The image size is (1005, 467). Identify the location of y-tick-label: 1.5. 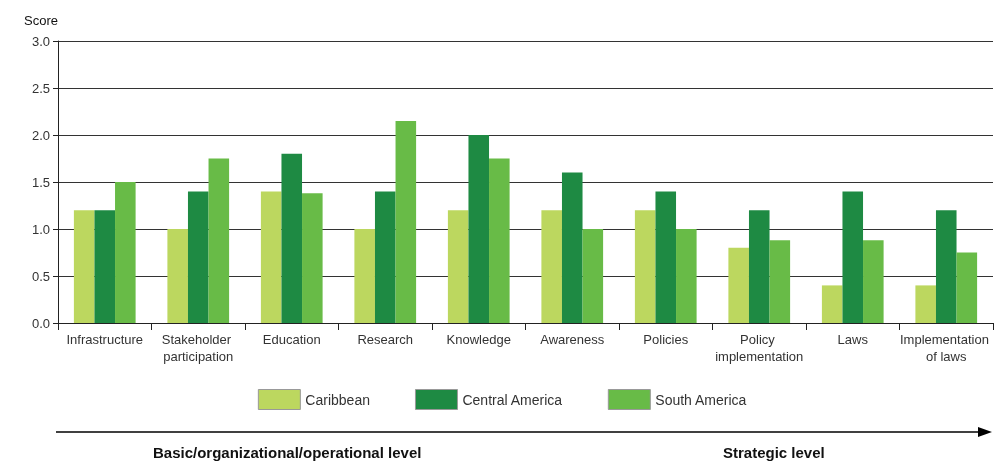
(40, 182).